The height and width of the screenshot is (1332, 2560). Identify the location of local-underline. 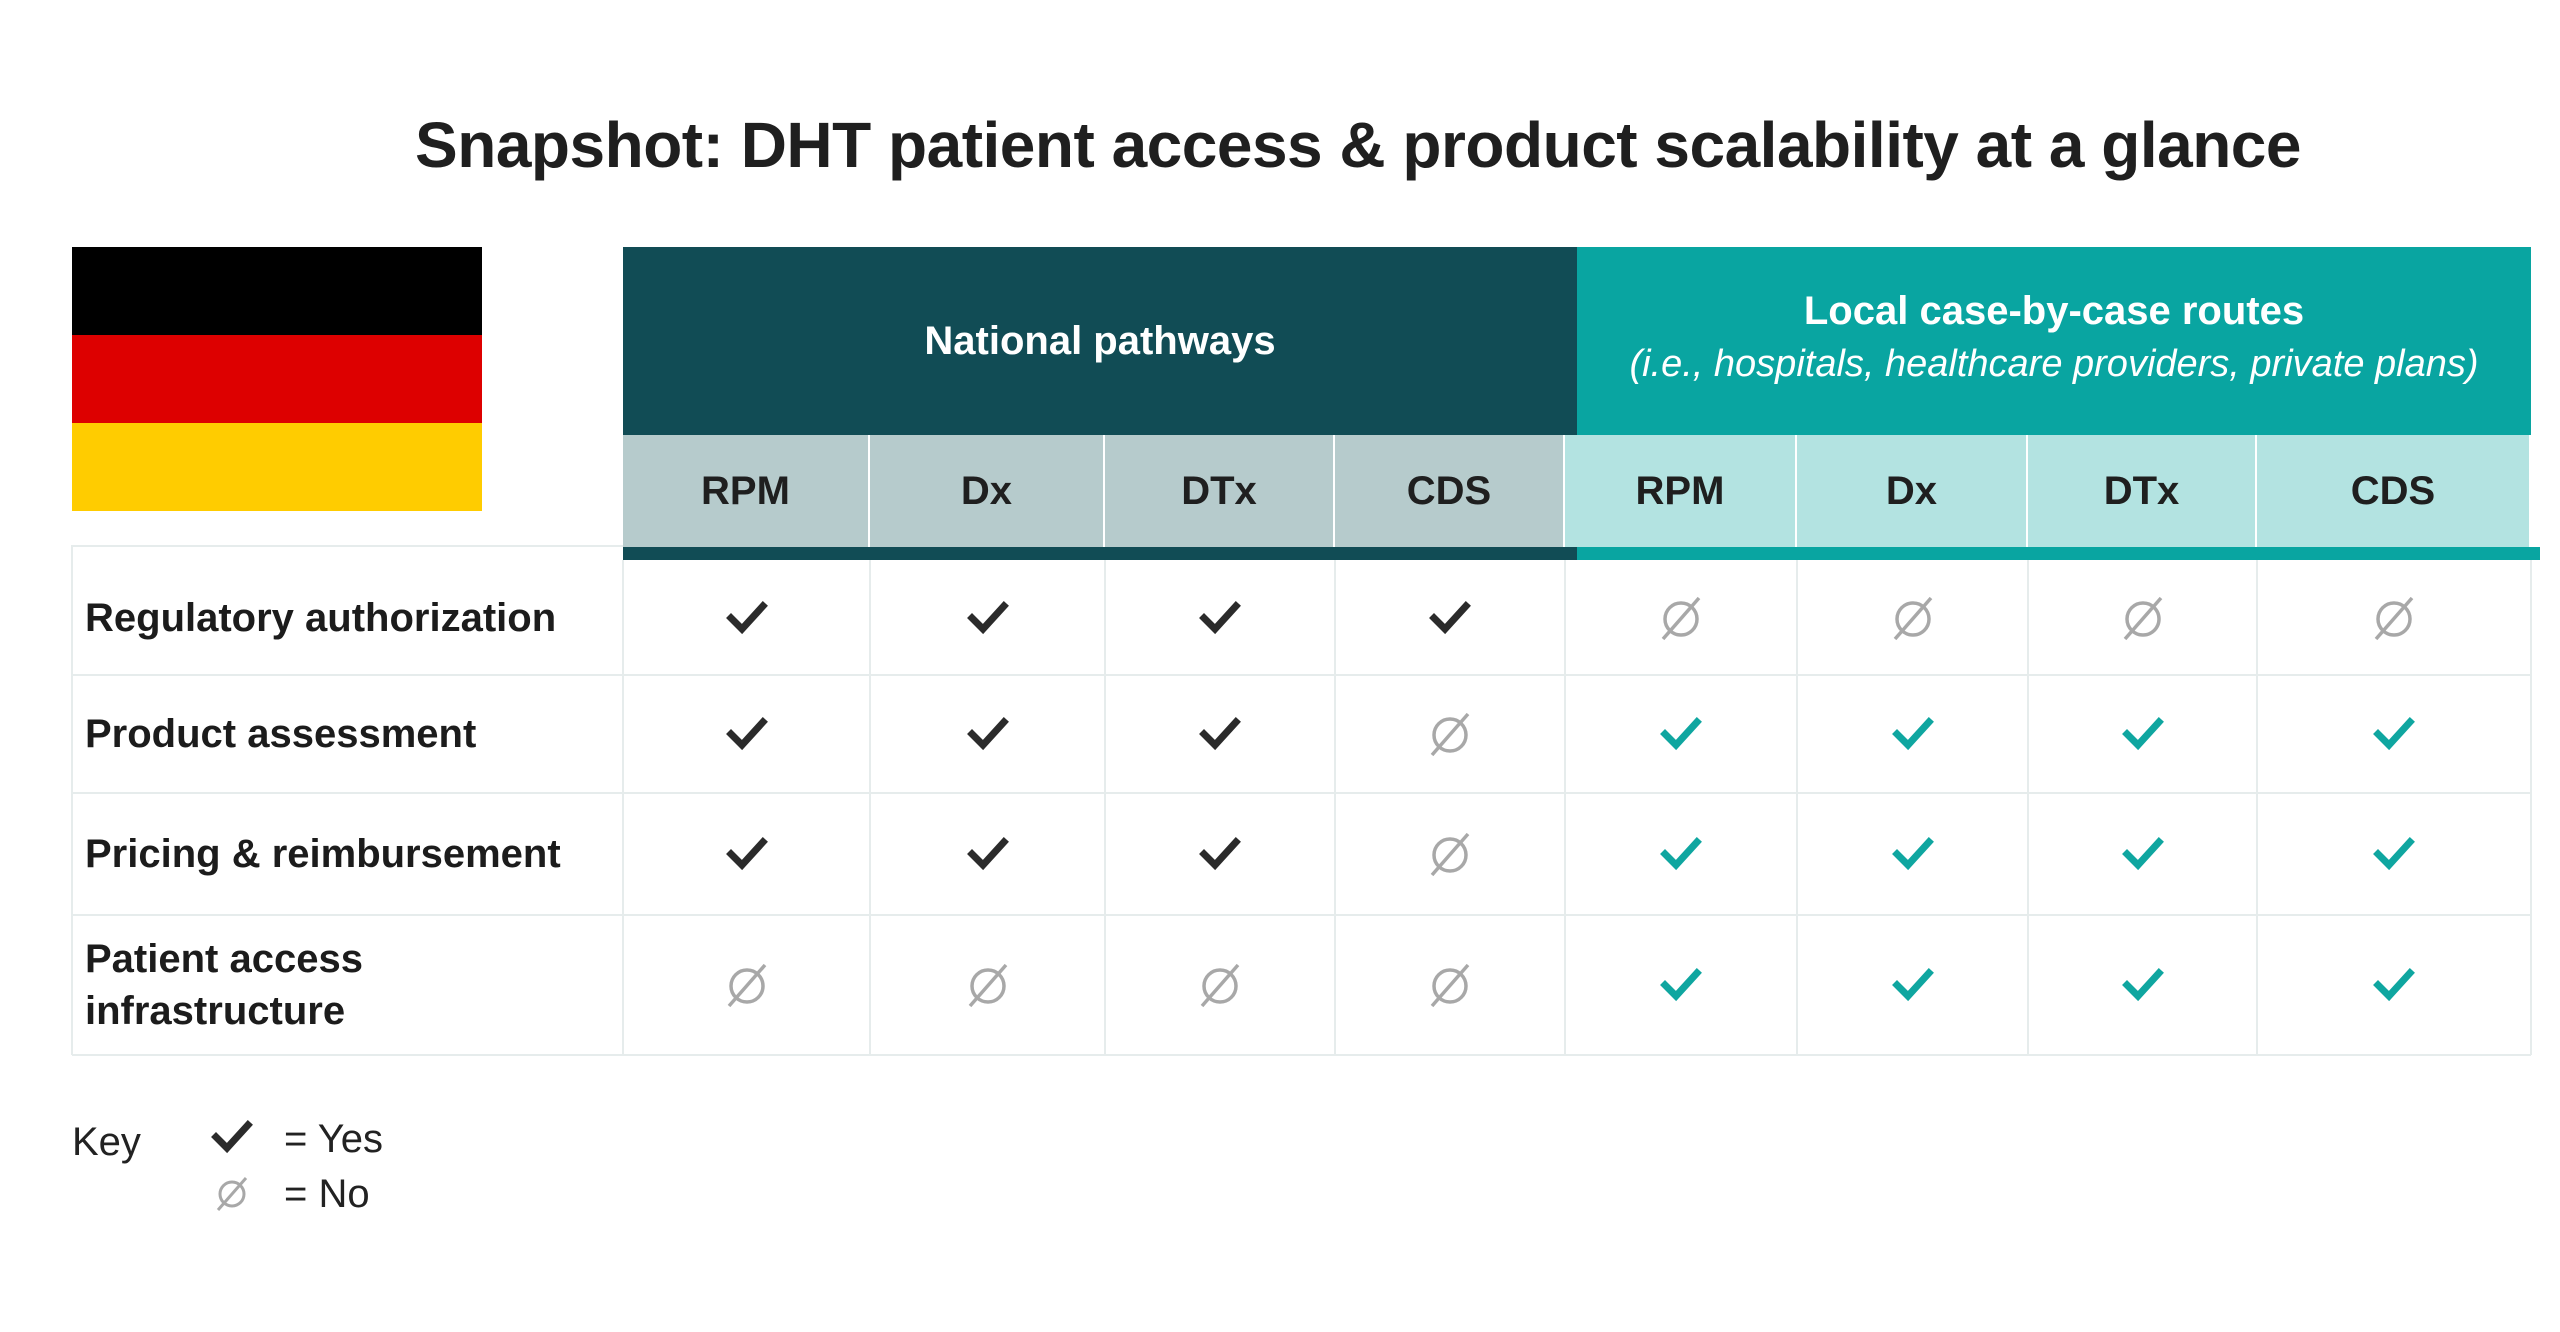
(2058, 553).